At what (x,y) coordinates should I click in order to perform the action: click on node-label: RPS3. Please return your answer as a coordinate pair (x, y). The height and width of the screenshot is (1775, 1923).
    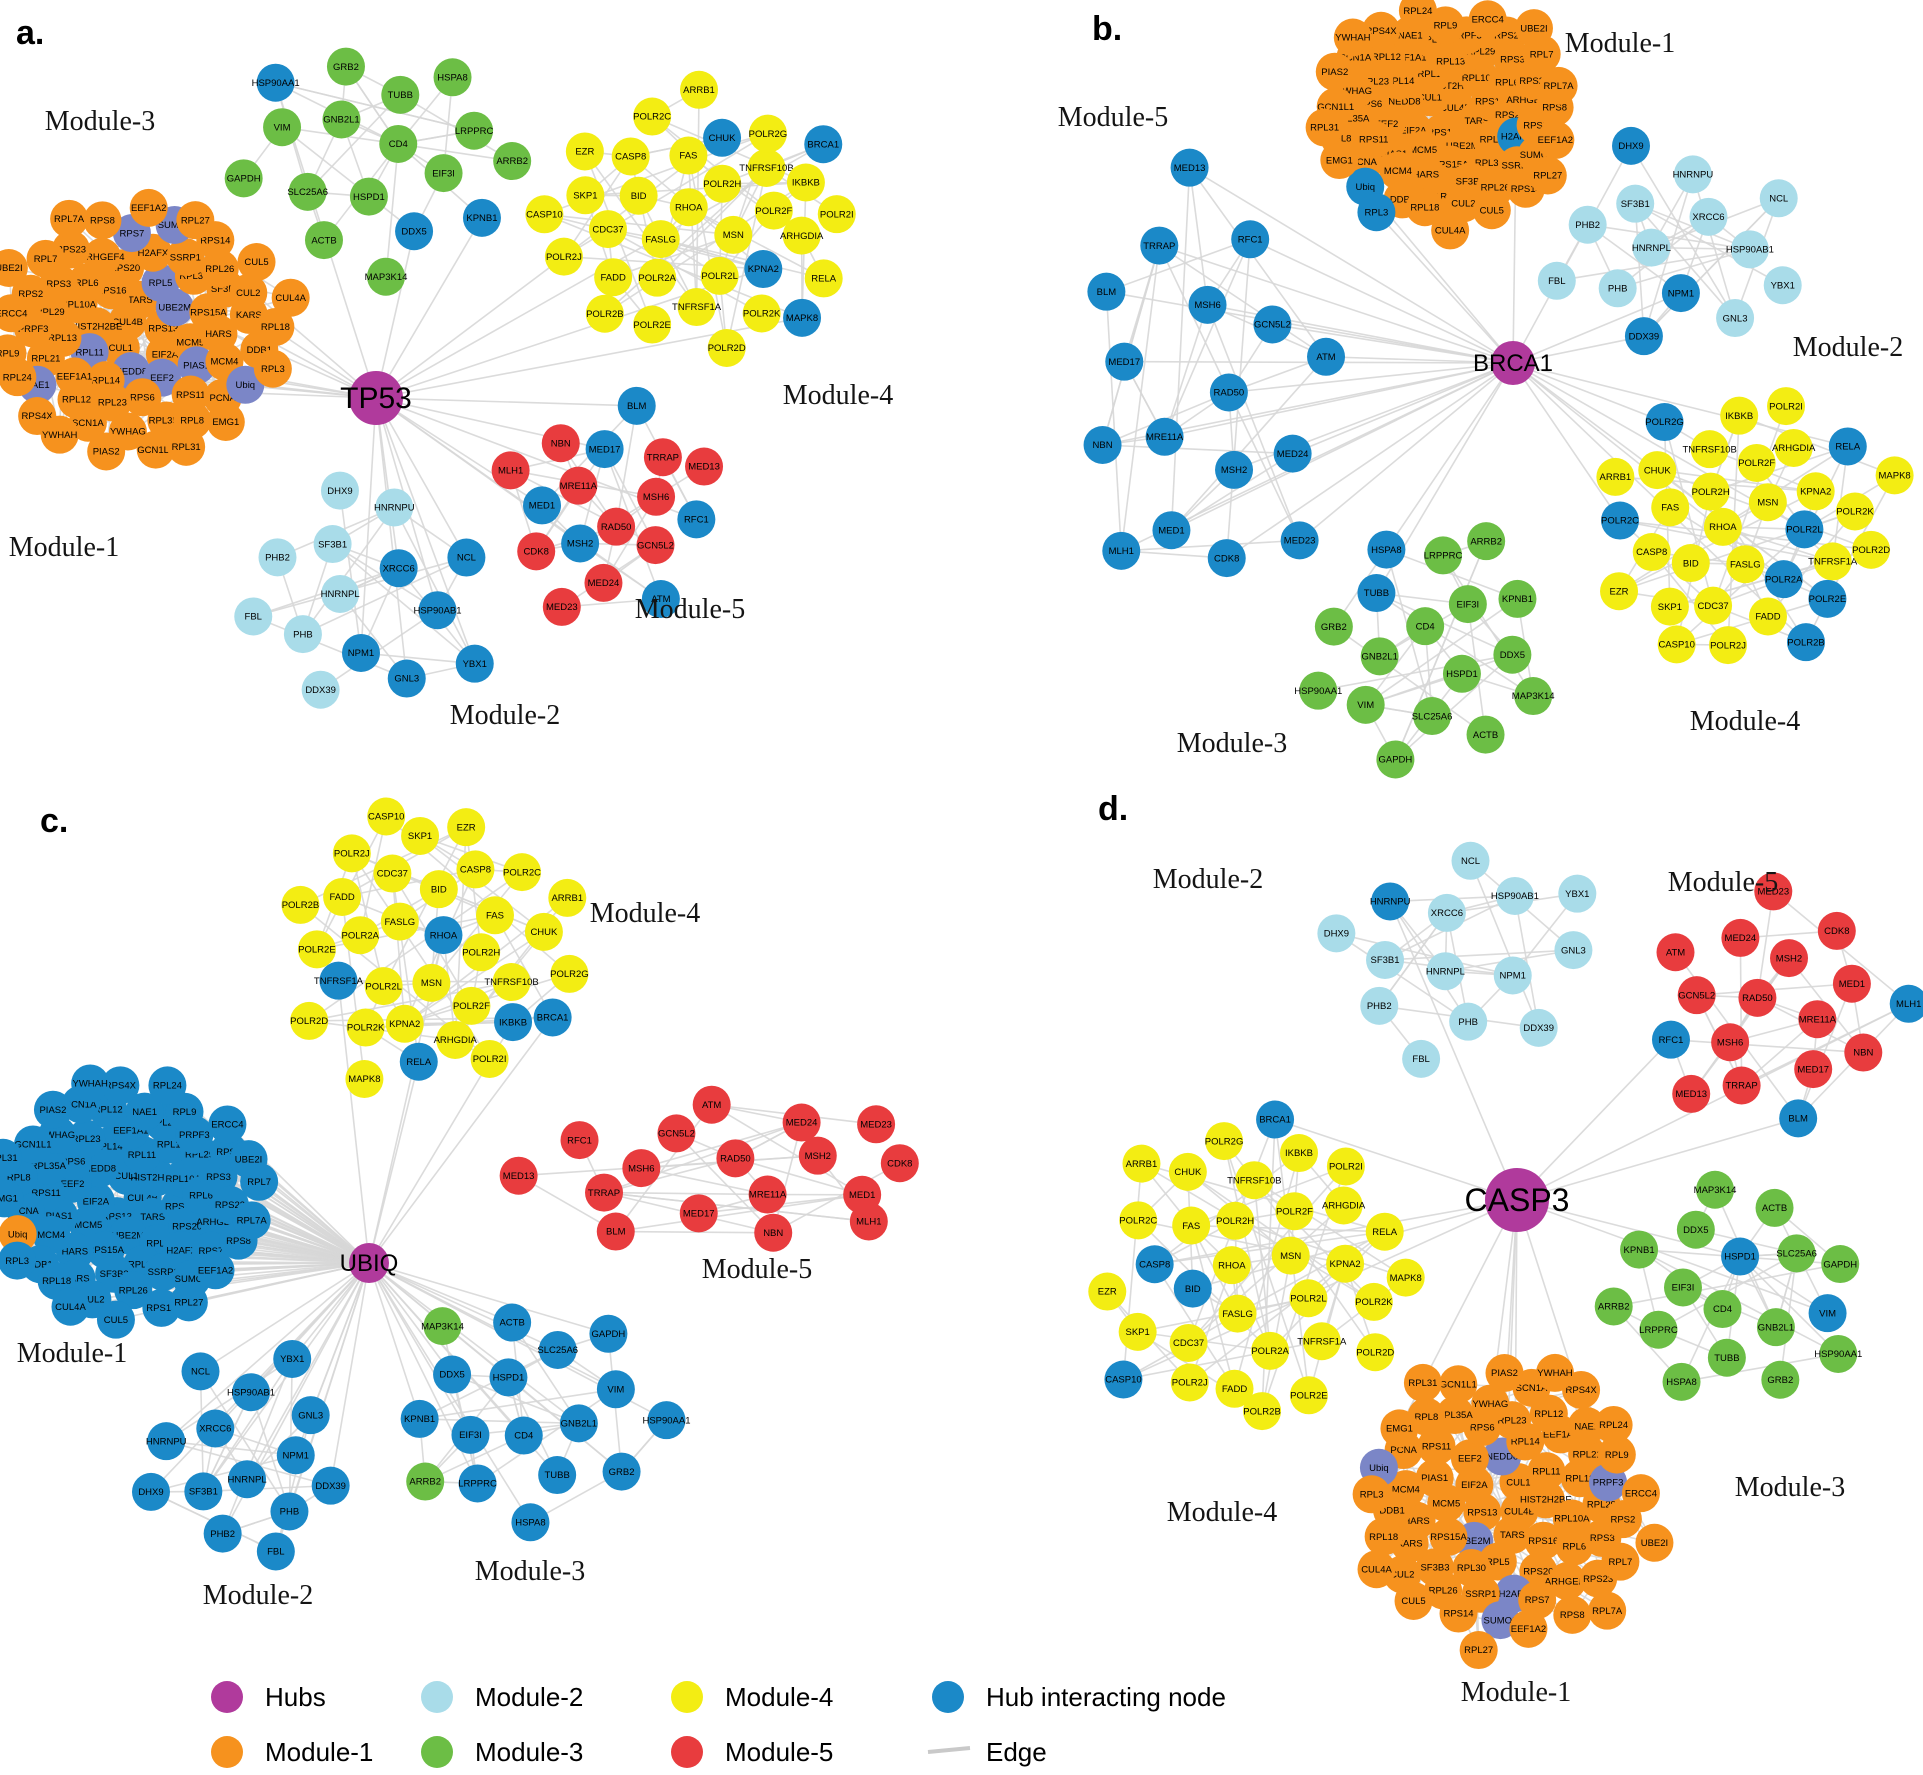
    Looking at the image, I should click on (58, 284).